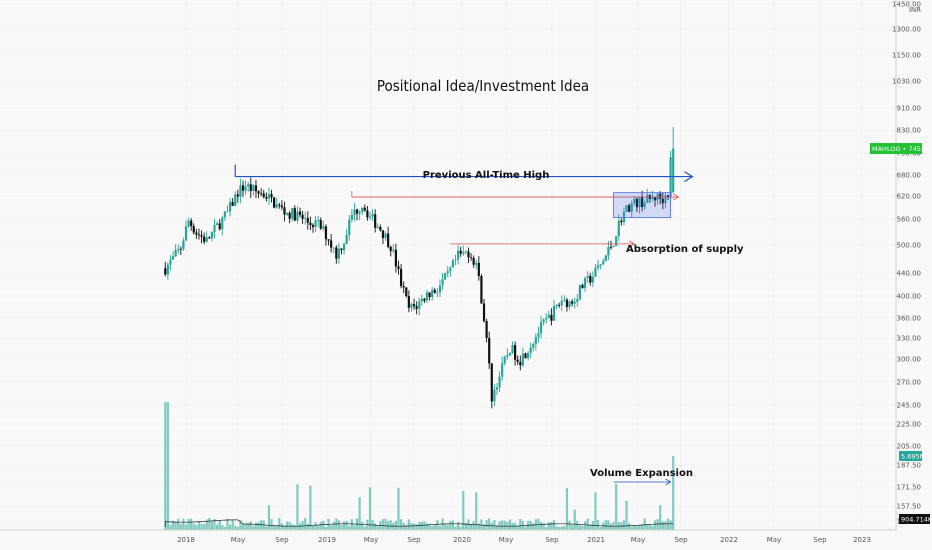 This screenshot has width=932, height=550. What do you see at coordinates (676, 197) in the screenshot?
I see `resistance-arrowhead` at bounding box center [676, 197].